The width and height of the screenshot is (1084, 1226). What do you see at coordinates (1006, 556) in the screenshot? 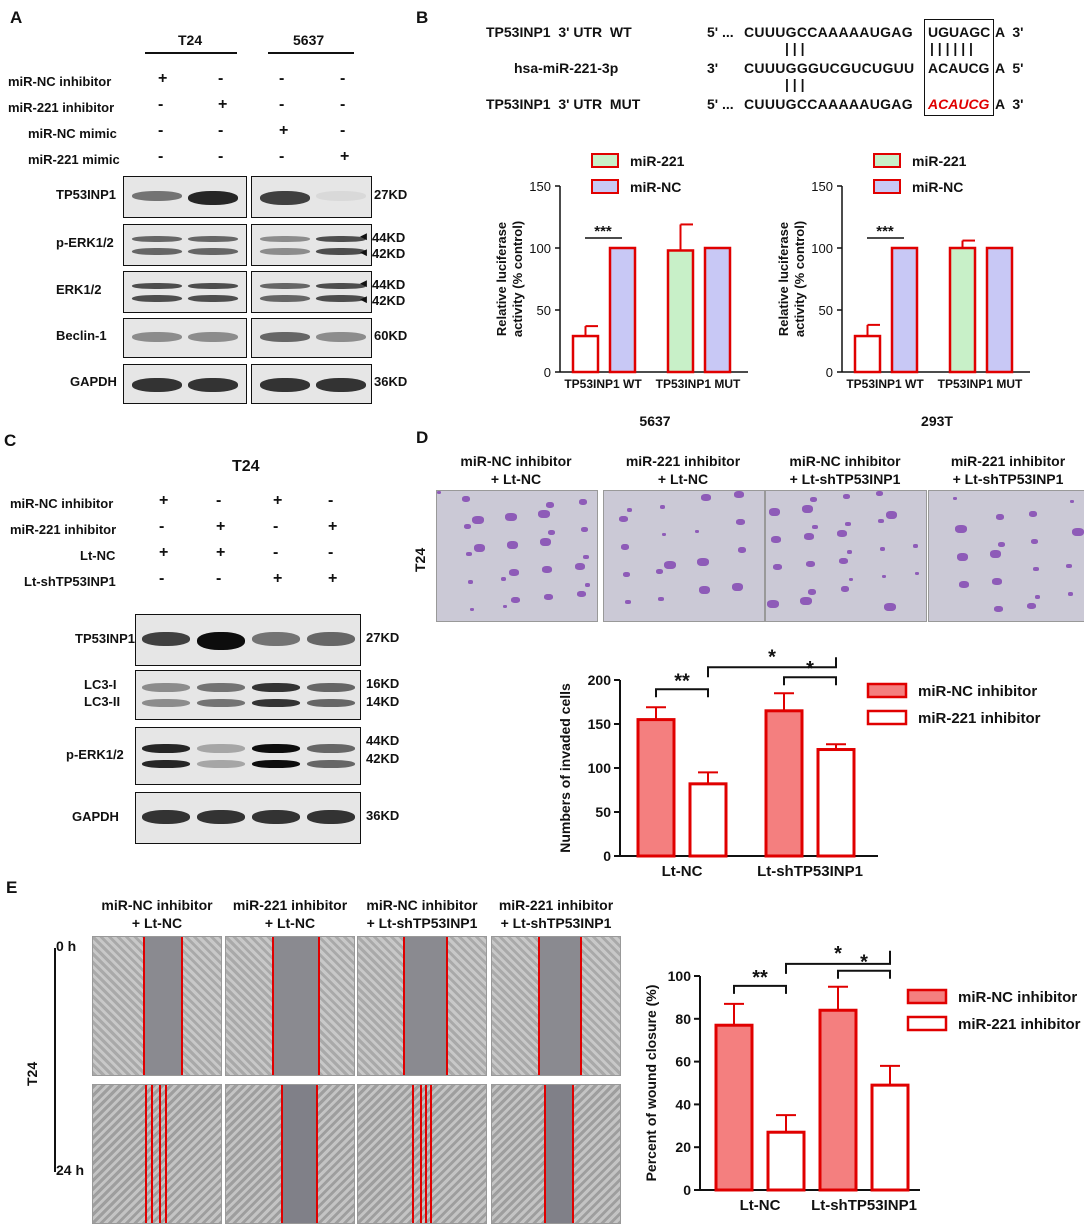
I see `invasion-micrograph` at bounding box center [1006, 556].